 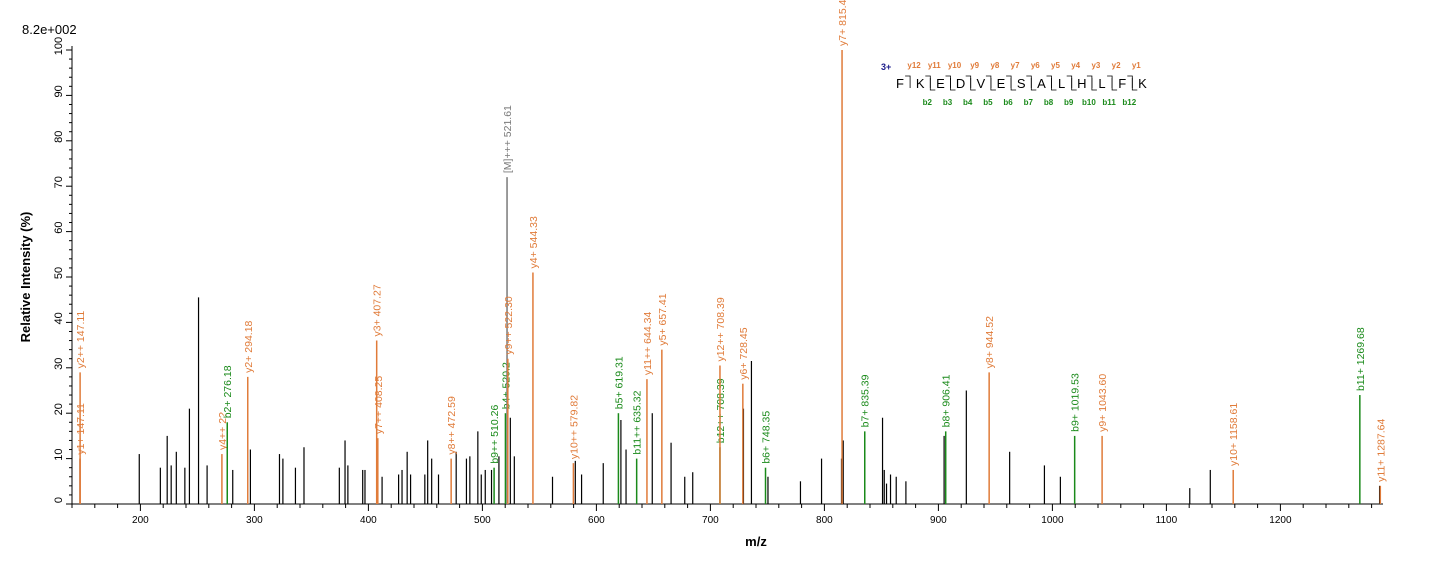 I want to click on y-fragment-label: y4, so click(x=1075, y=65).